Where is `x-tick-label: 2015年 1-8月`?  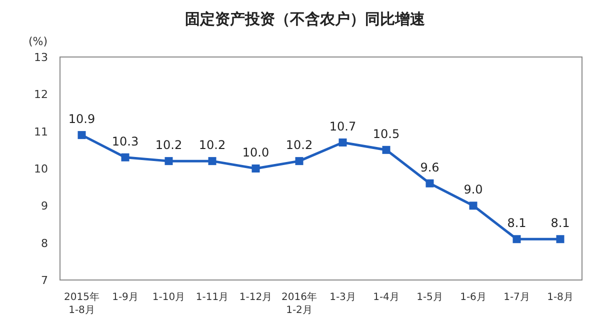
x-tick-label: 2015年 1-8月 is located at coordinates (82, 303).